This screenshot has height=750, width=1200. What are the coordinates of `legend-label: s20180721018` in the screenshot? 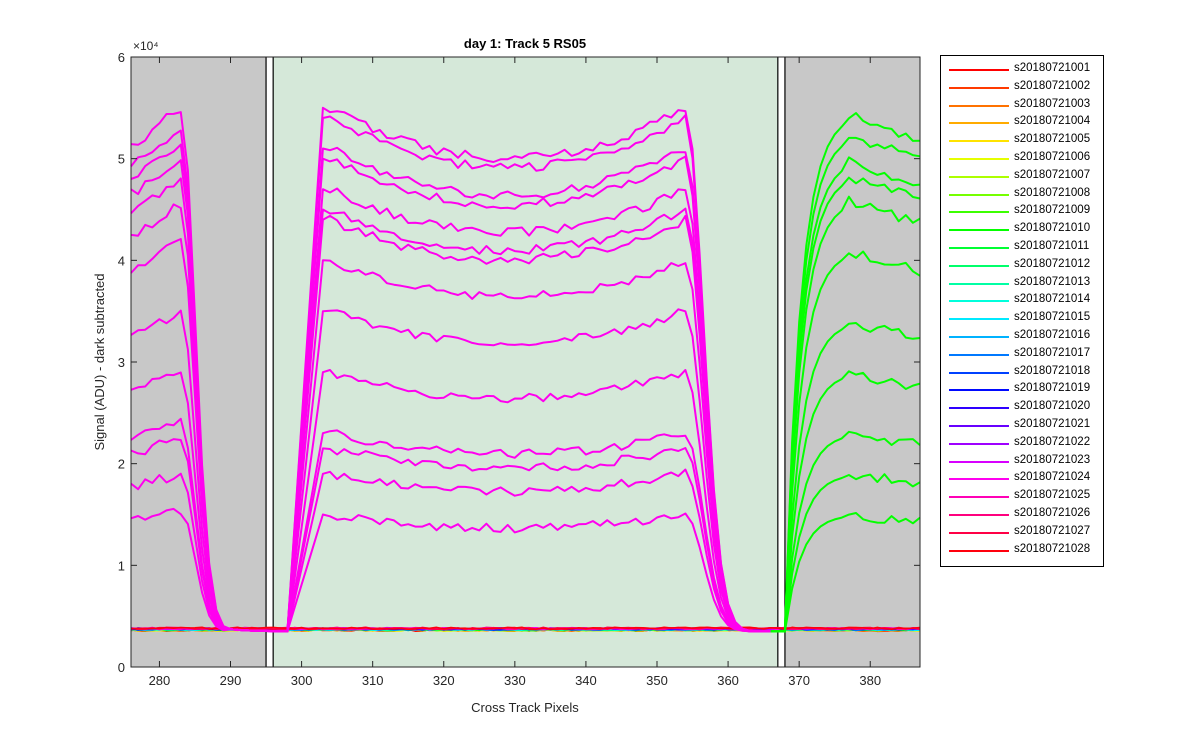 It's located at (1052, 370).